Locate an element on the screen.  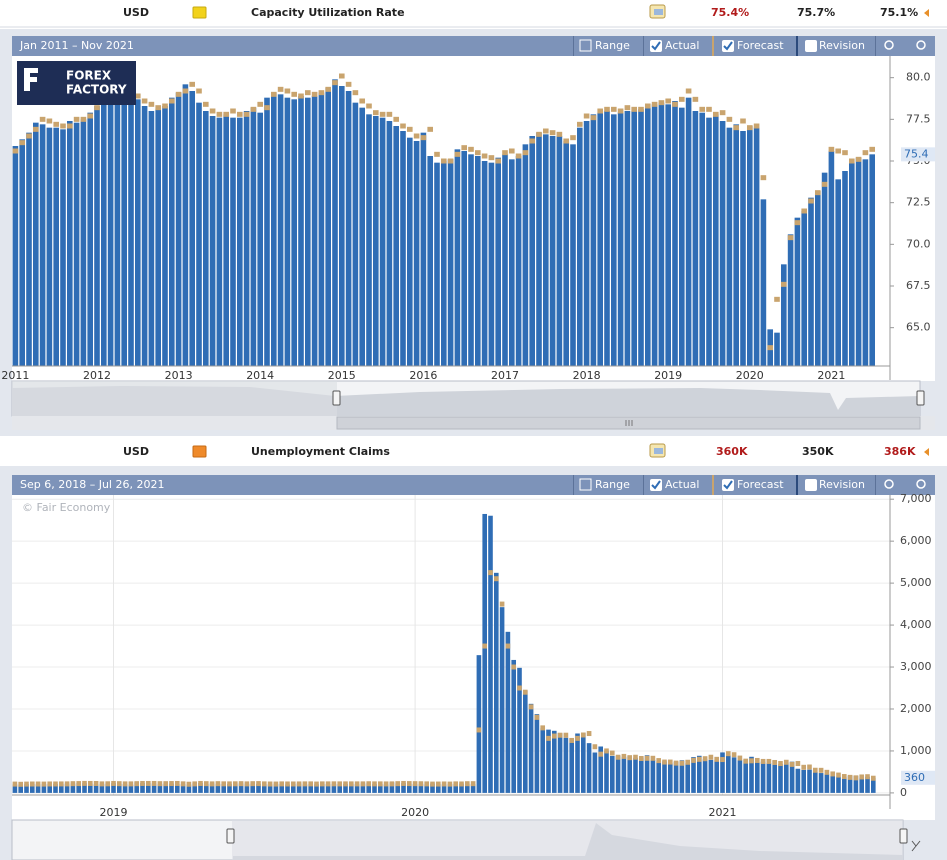
currency: USD is located at coordinates (136, 451).